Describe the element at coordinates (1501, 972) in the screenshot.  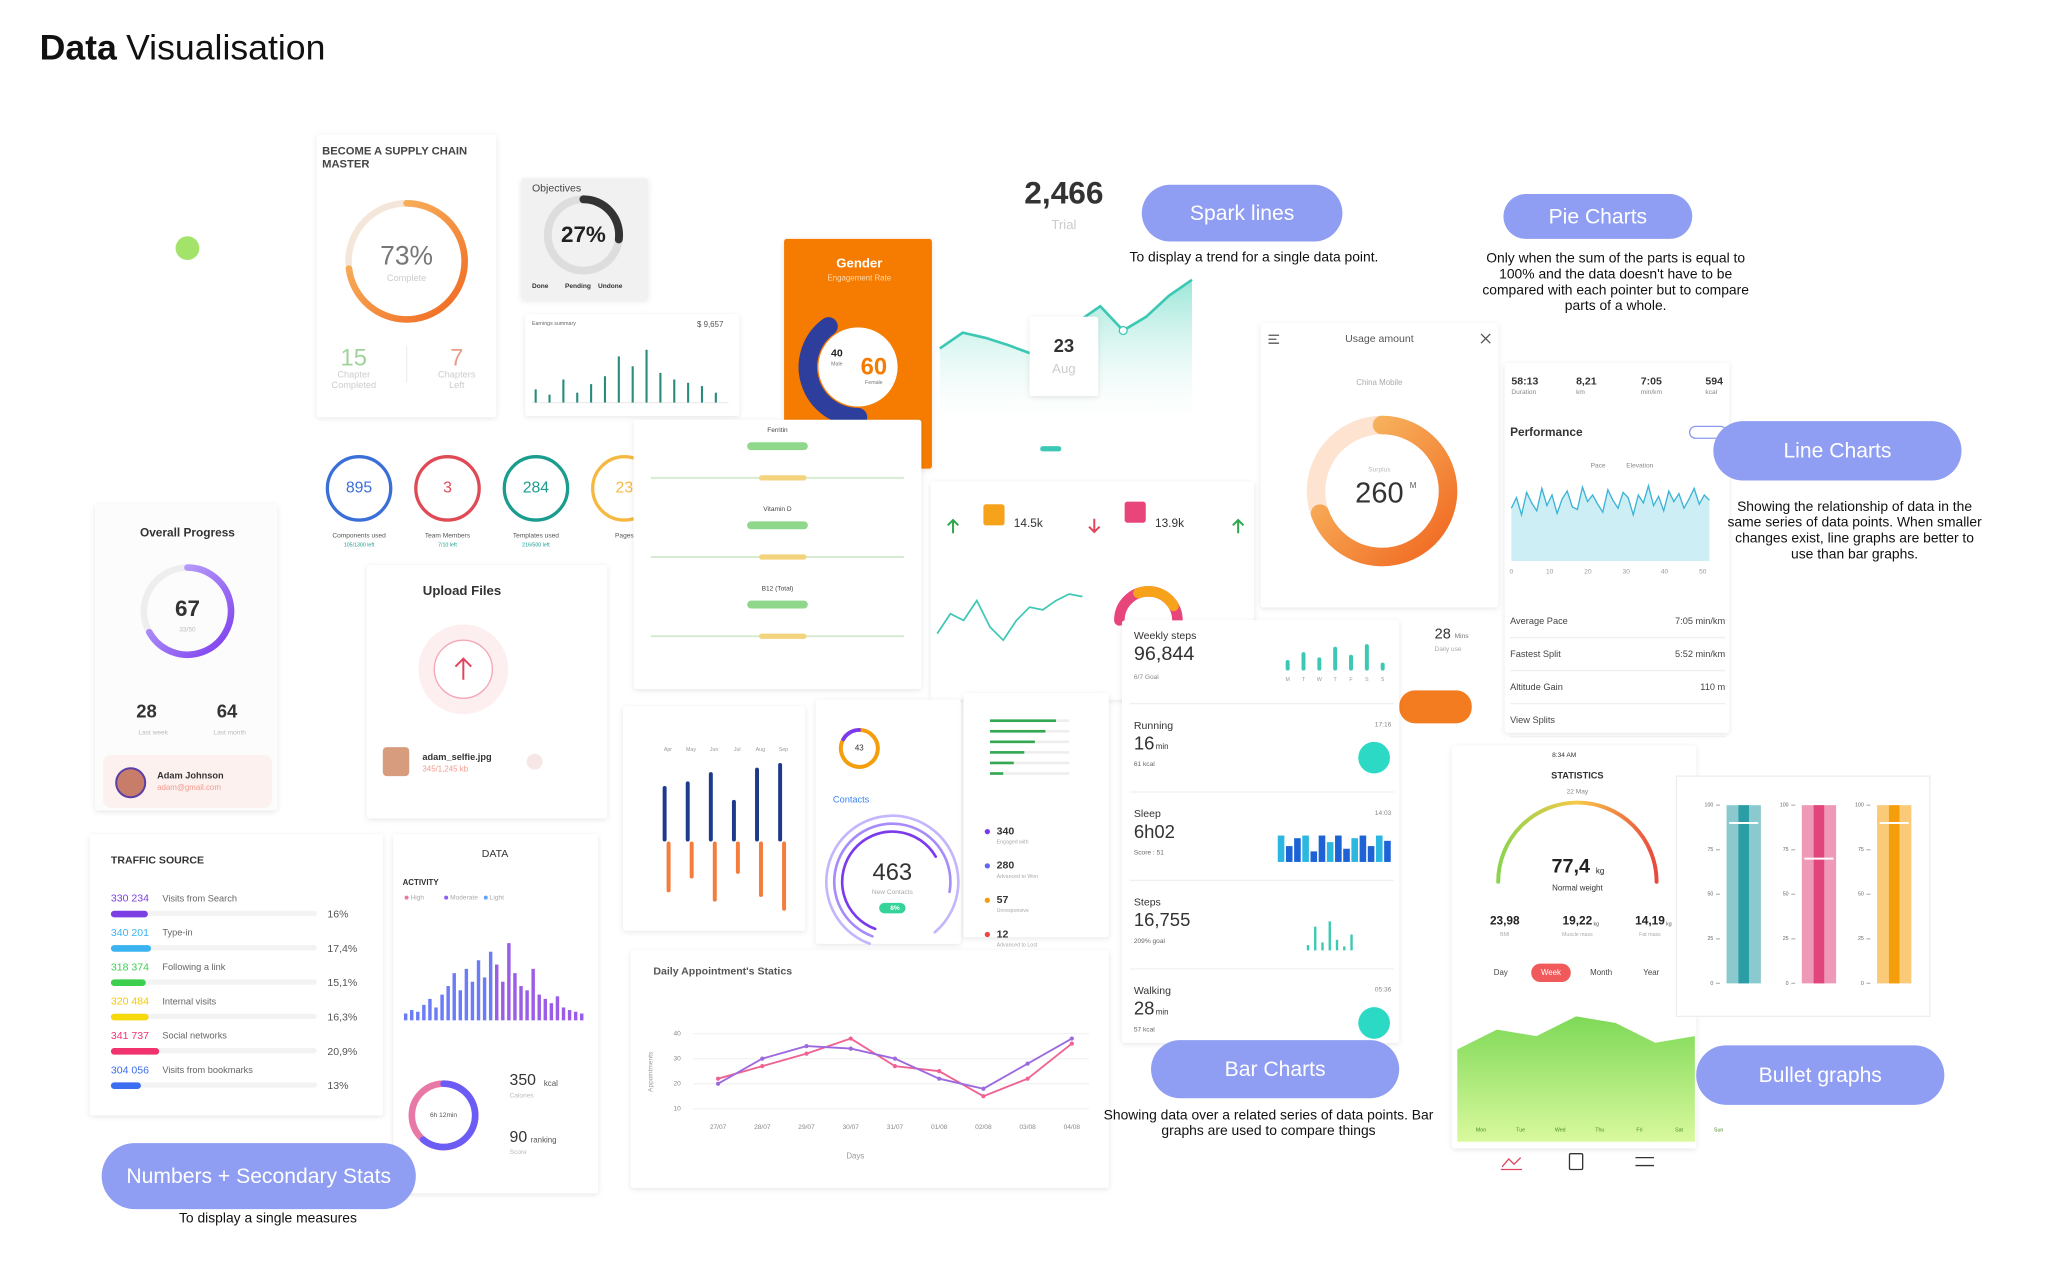
I see `label: Day` at that location.